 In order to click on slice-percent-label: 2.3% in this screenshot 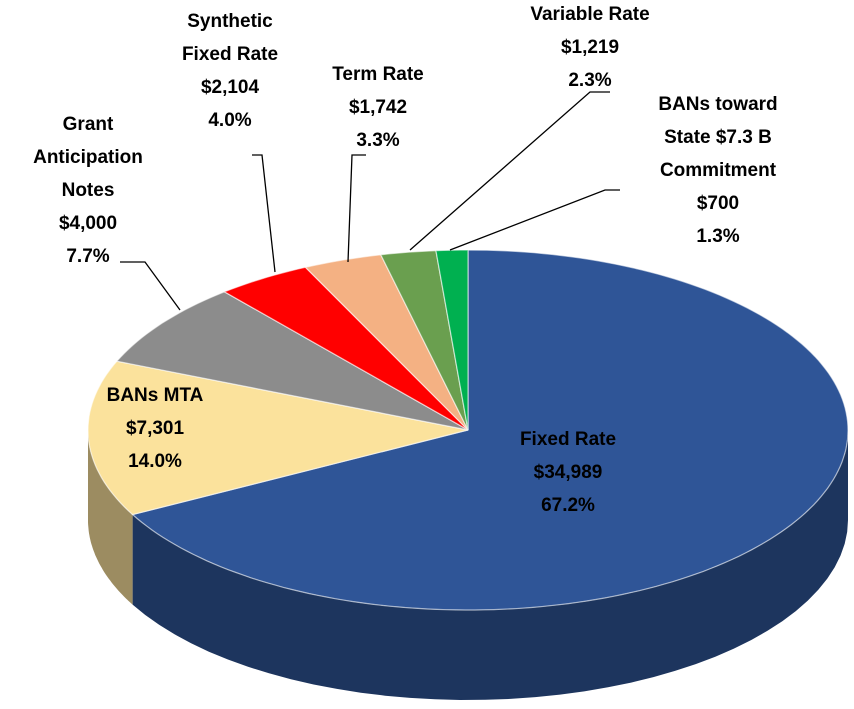, I will do `click(589, 80)`.